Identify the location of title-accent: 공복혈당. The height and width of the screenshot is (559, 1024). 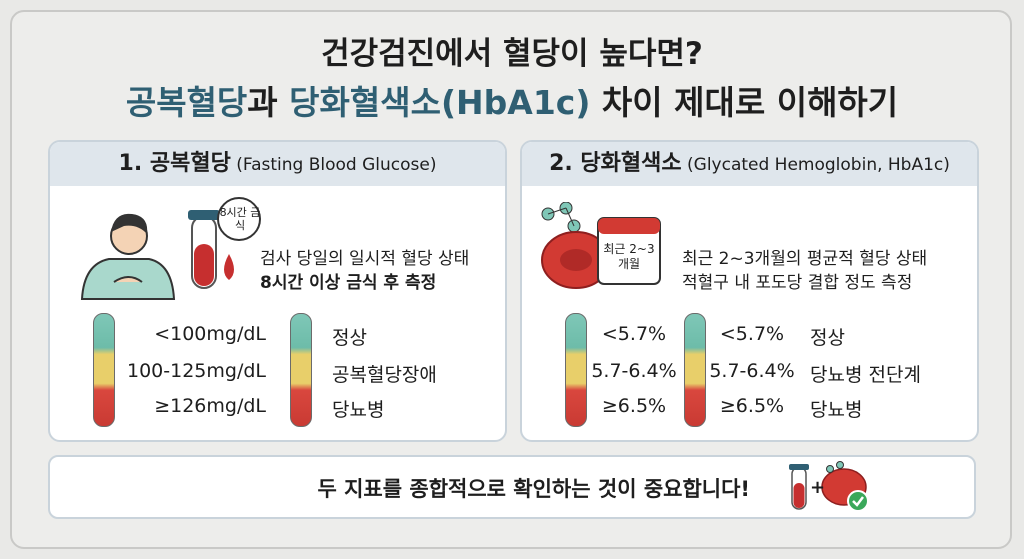
(186, 102).